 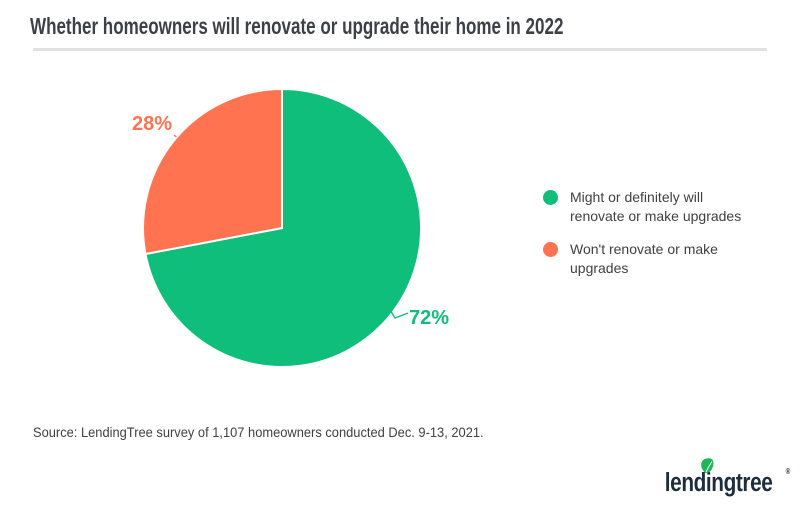 What do you see at coordinates (429, 318) in the screenshot?
I see `pie-value-label-0: 72%` at bounding box center [429, 318].